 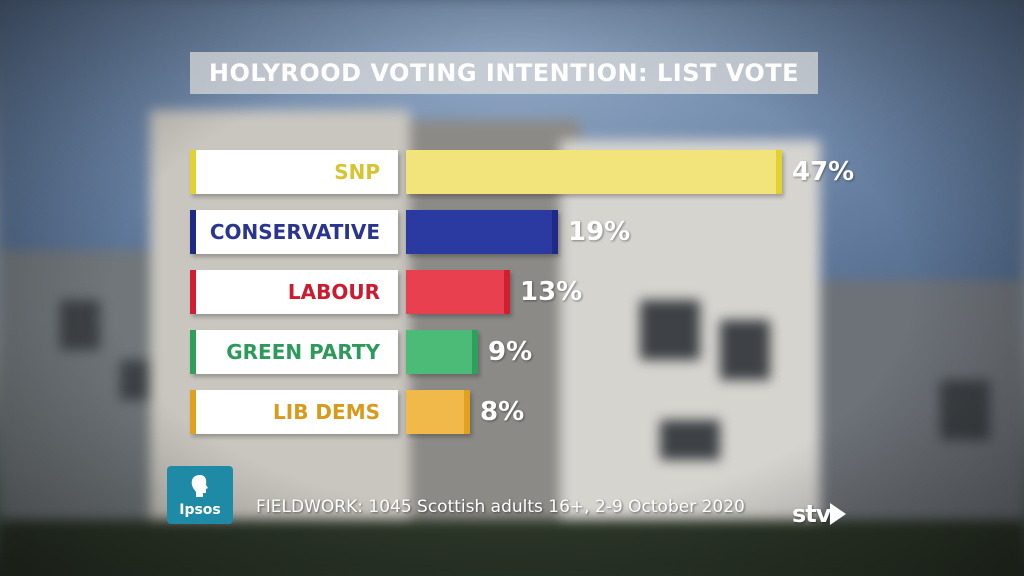 I want to click on bar-green-party, so click(x=442, y=352).